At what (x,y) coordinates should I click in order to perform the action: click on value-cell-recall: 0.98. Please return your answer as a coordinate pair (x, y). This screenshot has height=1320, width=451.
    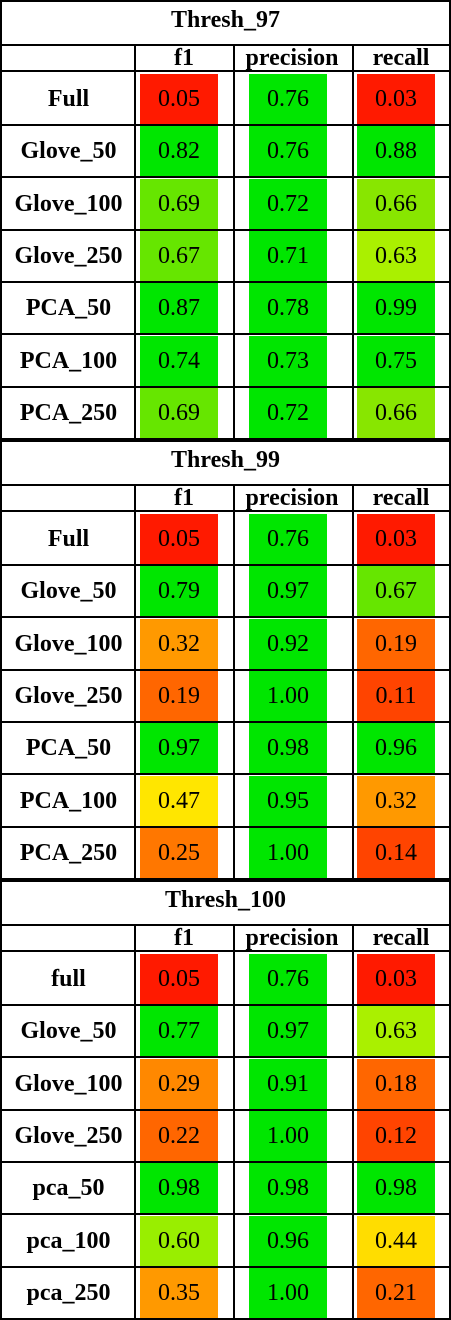
    Looking at the image, I should click on (396, 1188).